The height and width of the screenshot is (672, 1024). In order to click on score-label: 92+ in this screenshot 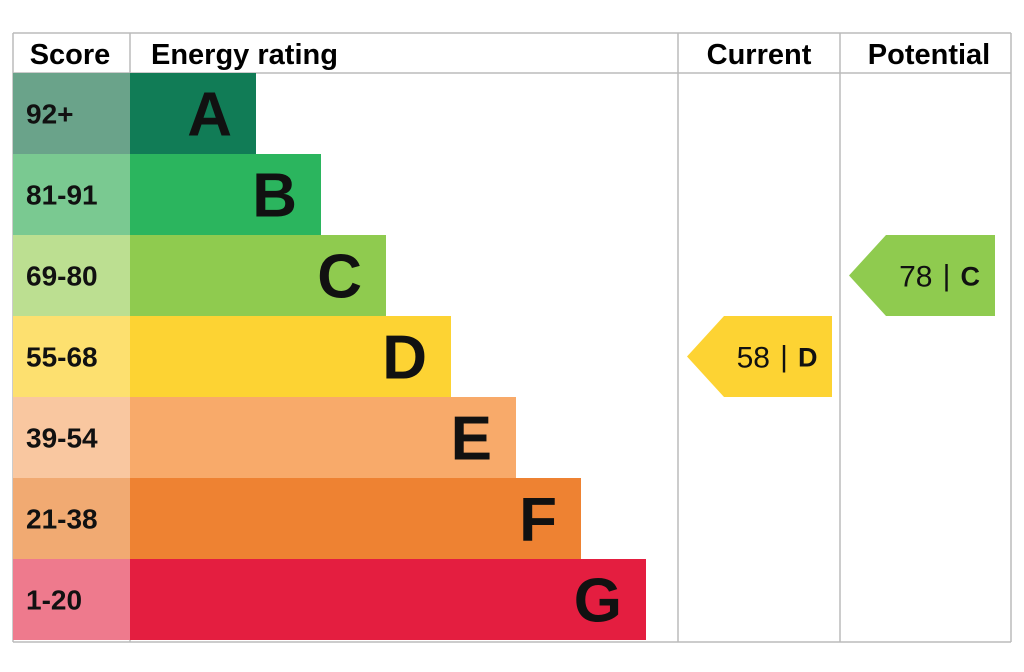, I will do `click(50, 114)`.